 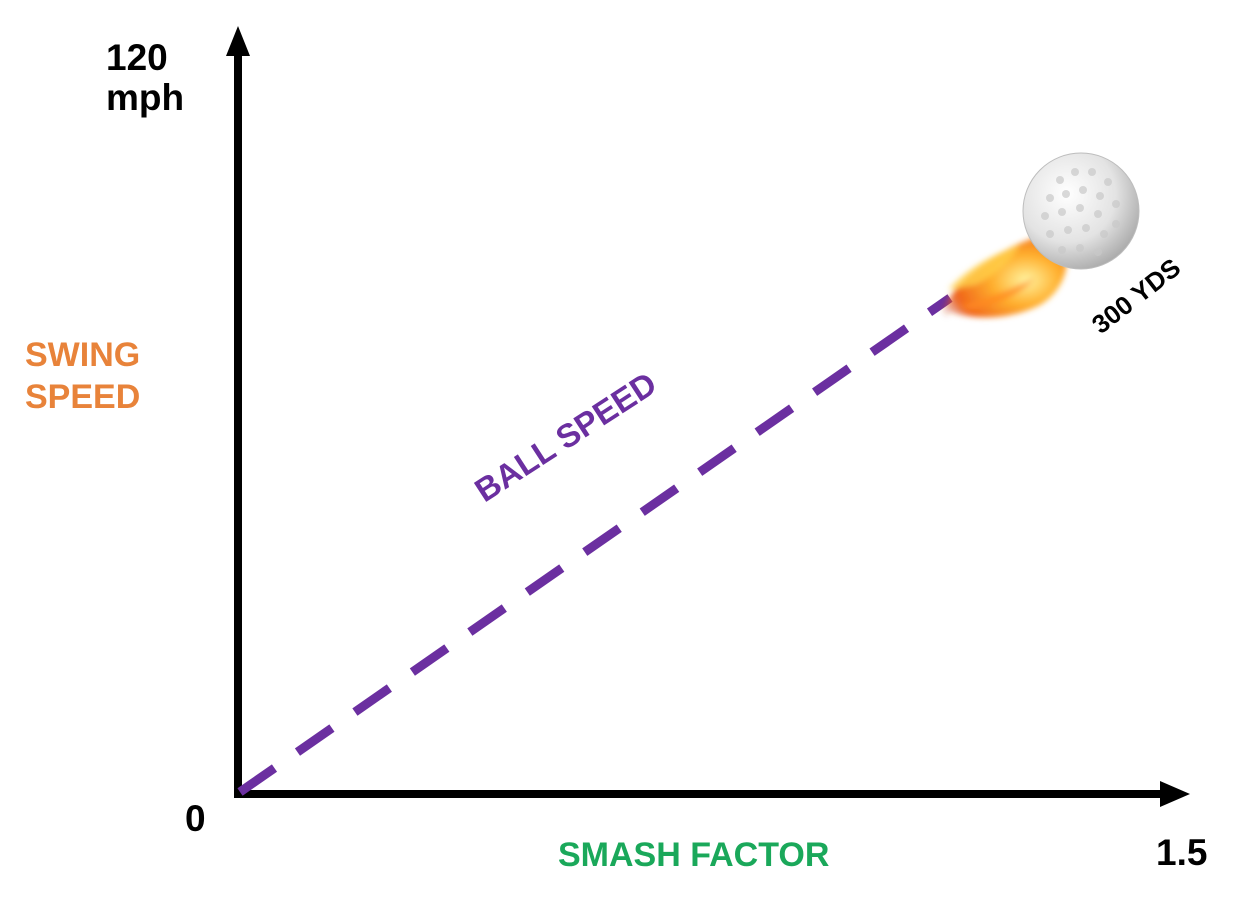 What do you see at coordinates (83, 355) in the screenshot?
I see `y-axis-title-line-1: SWING` at bounding box center [83, 355].